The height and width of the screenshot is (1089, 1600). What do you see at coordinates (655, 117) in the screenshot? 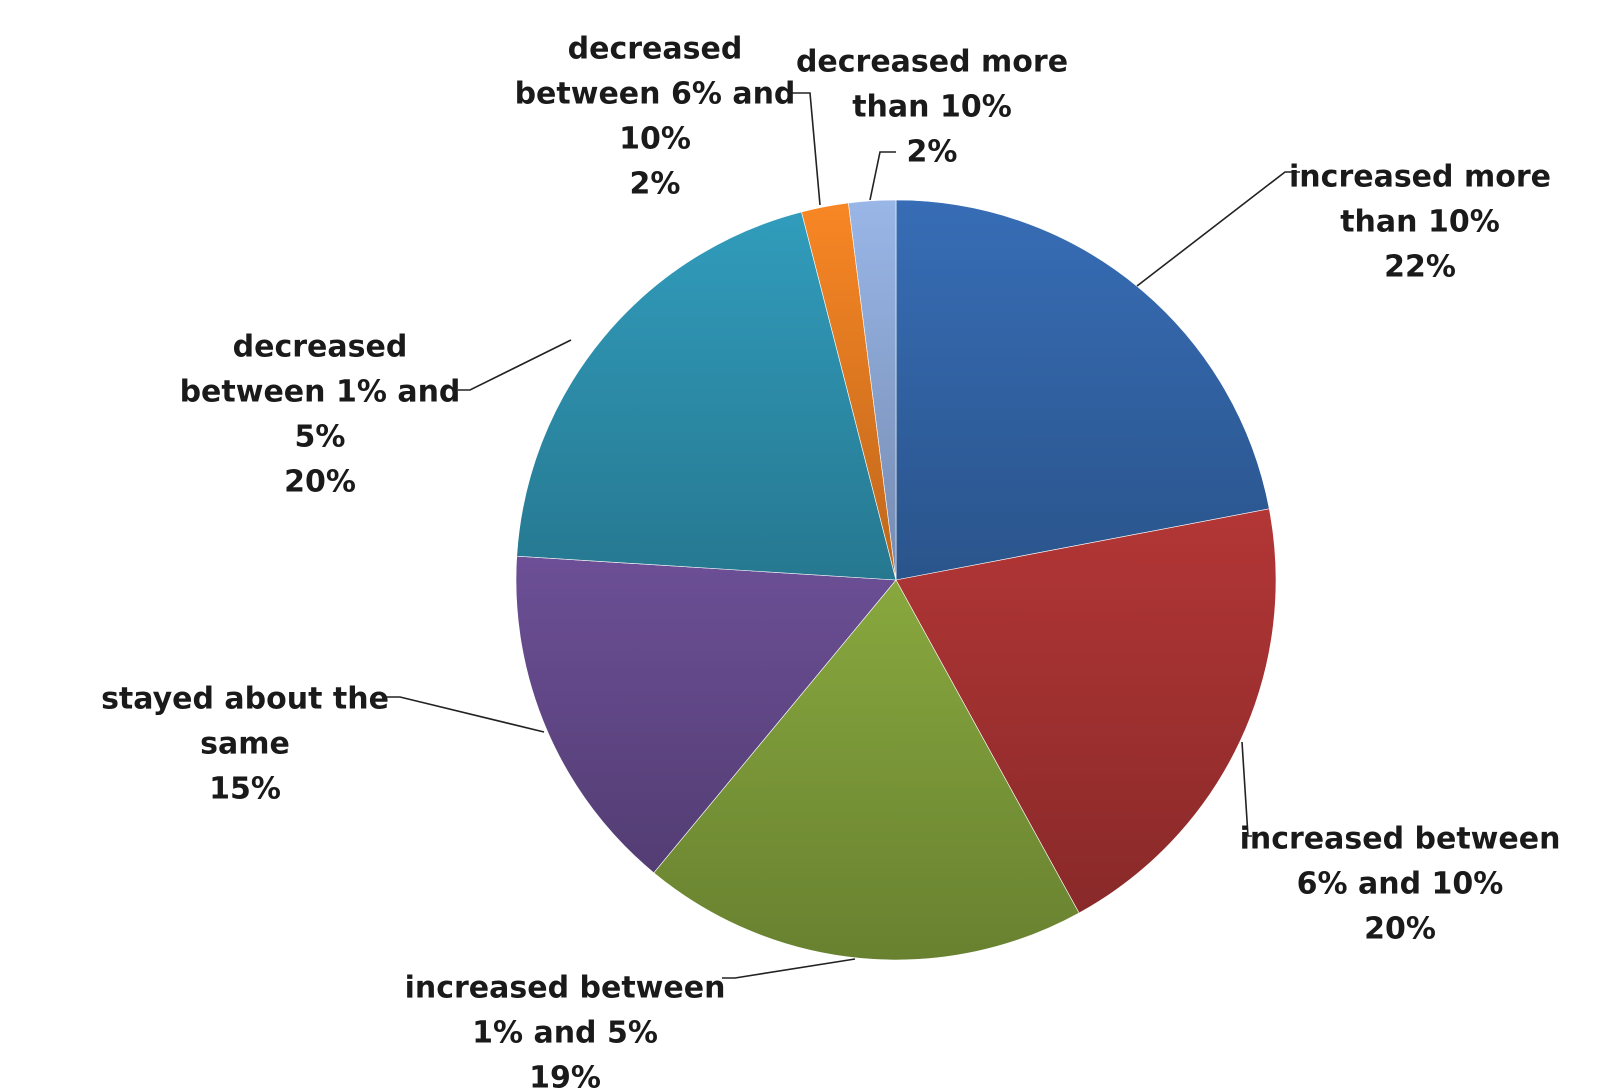
I see `slice-label-6: decreased between 6% and 10% 2%` at bounding box center [655, 117].